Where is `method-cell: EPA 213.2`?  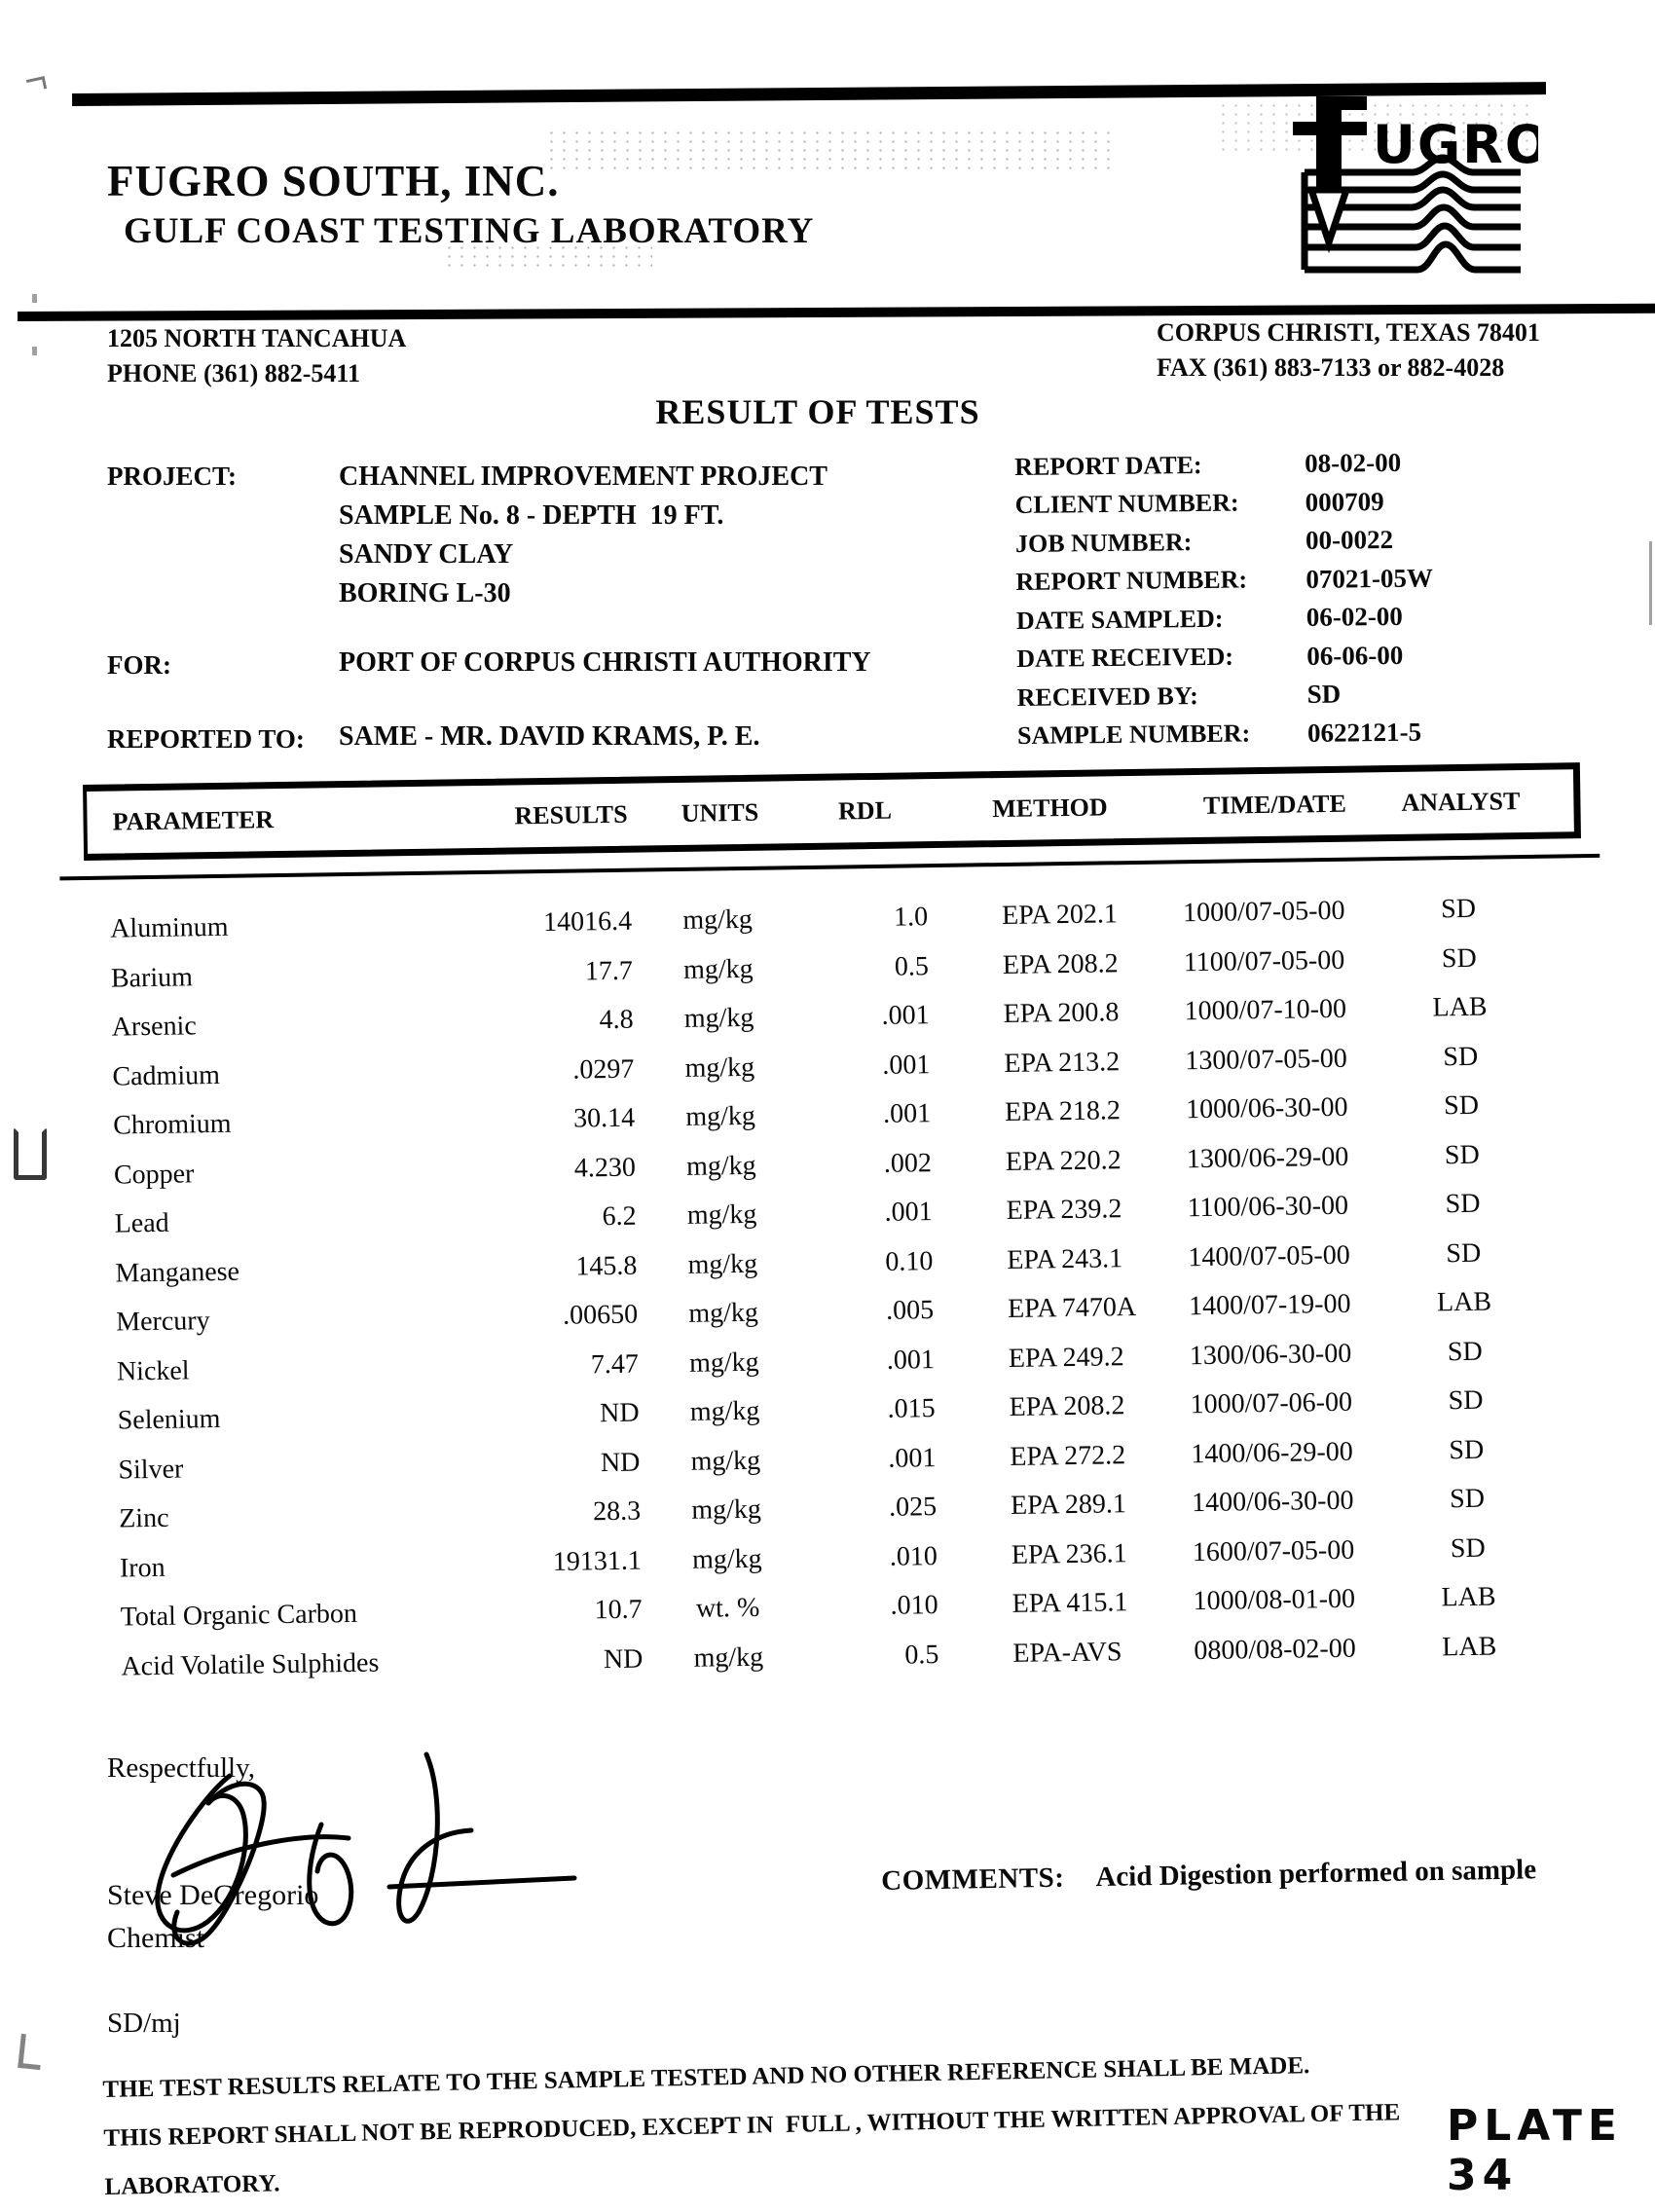
method-cell: EPA 213.2 is located at coordinates (1063, 1062).